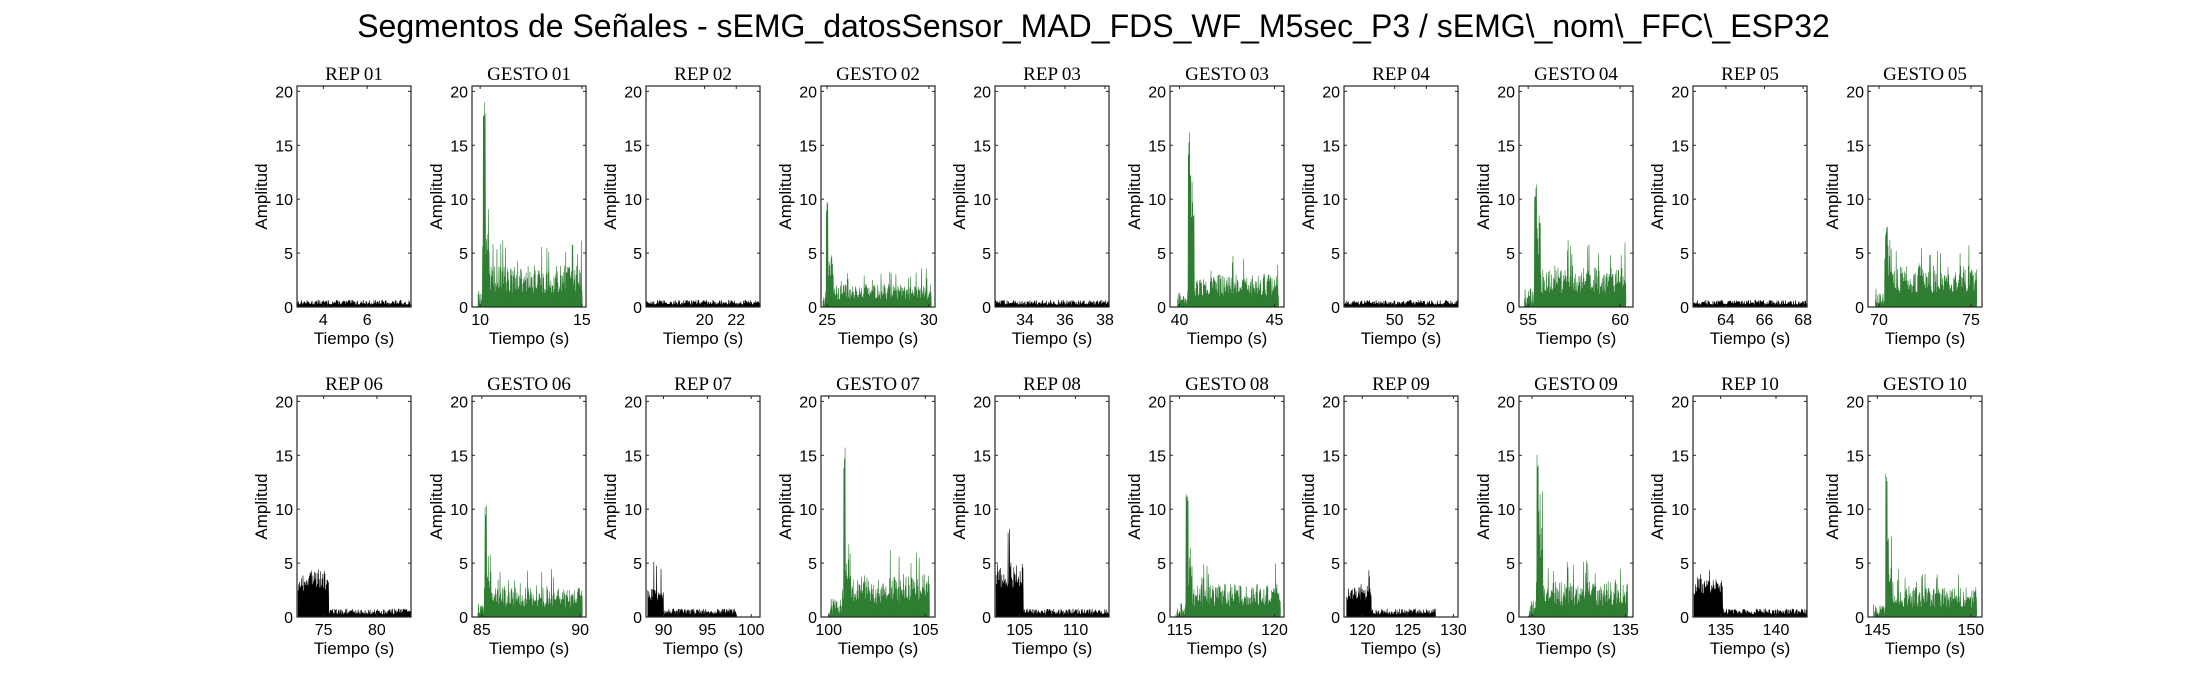 This screenshot has width=2187, height=688. Describe the element at coordinates (1903, 516) in the screenshot. I see `subplot-gesto-10: 0 5 10 15 20 145 150 GESTO 10 Tiempo (s) Amplitud` at that location.